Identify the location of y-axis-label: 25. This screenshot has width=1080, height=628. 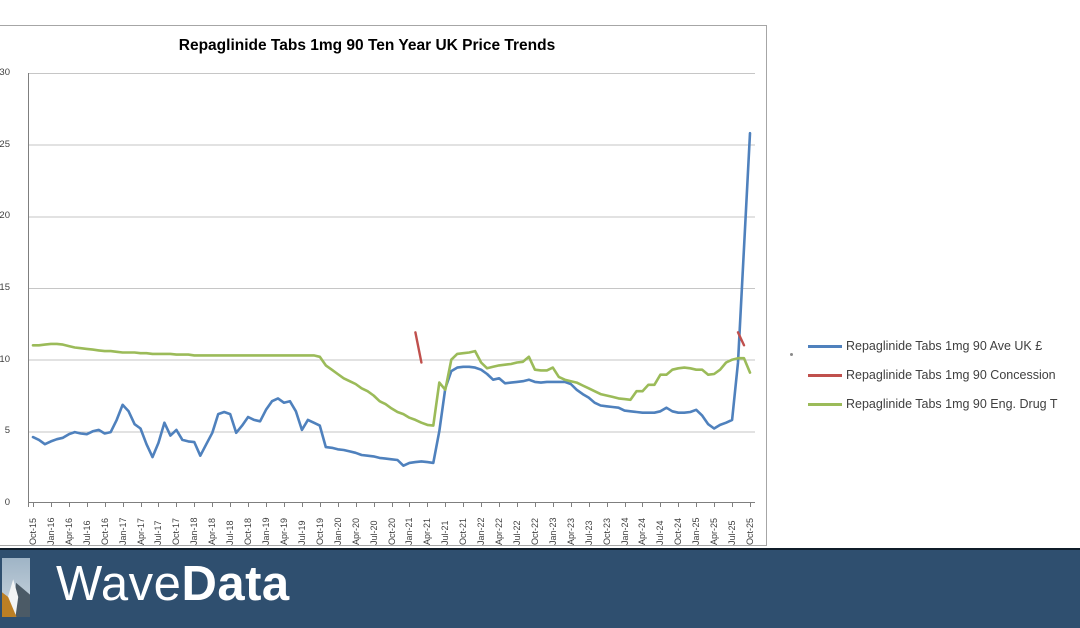
(5, 144).